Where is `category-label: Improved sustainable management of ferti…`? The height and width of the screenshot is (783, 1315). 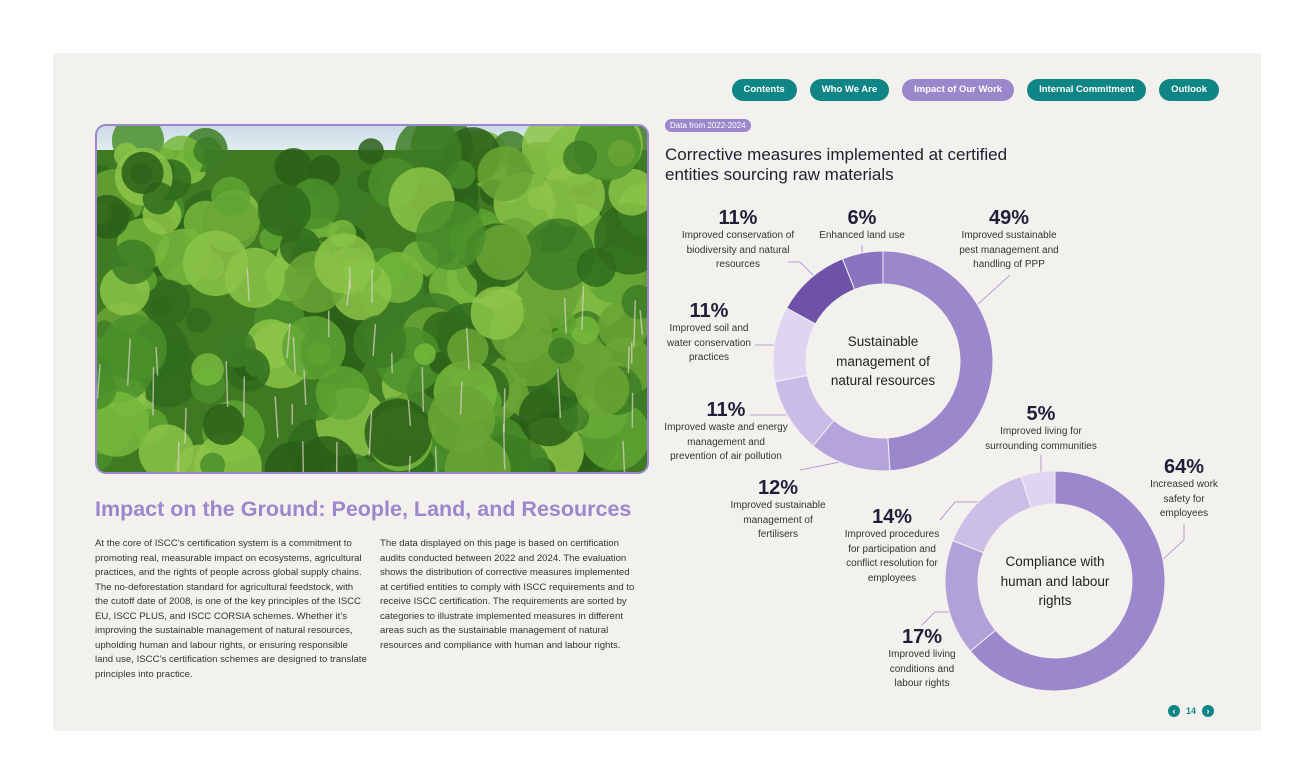
category-label: Improved sustainable management of ferti… is located at coordinates (778, 520).